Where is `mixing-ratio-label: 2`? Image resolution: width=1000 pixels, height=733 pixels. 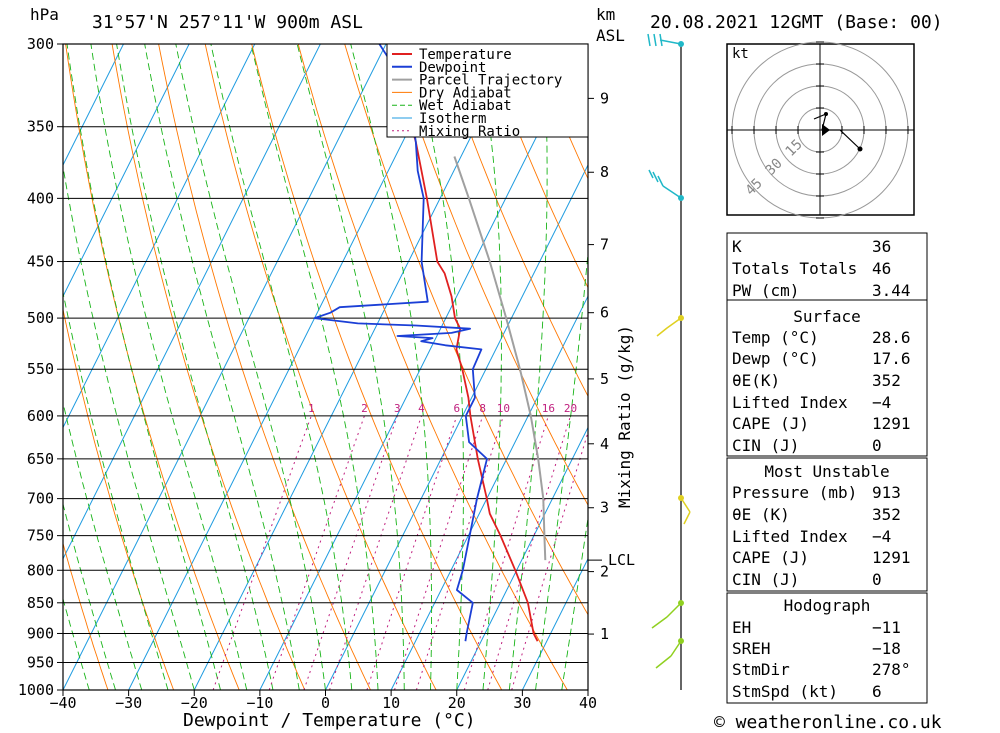
mixing-ratio-label: 2 is located at coordinates (364, 408).